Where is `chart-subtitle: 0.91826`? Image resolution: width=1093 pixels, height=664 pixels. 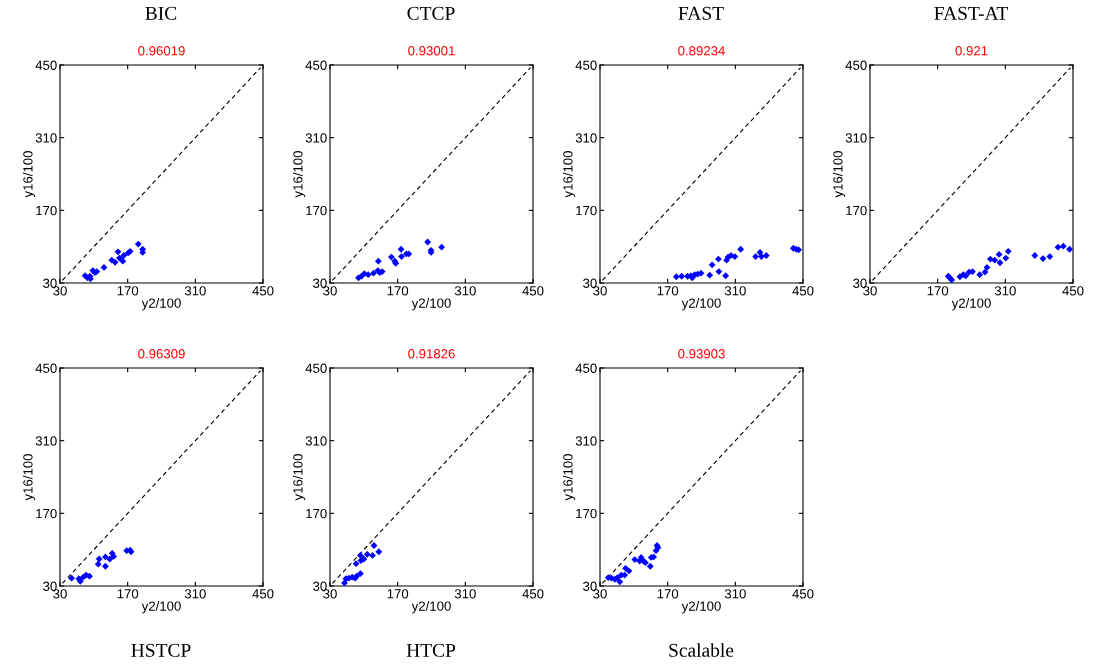
chart-subtitle: 0.91826 is located at coordinates (431, 354).